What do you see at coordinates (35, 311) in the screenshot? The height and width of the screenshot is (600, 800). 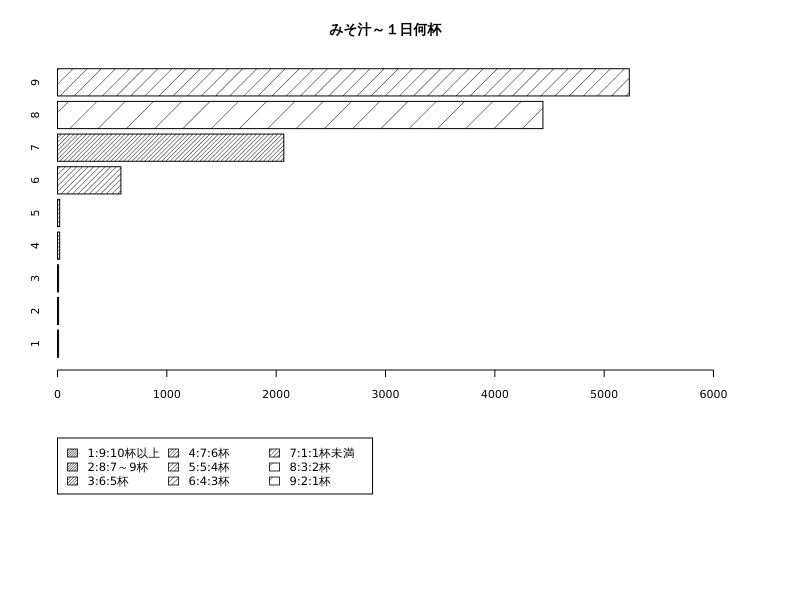 I see `y-tick-label: 2` at bounding box center [35, 311].